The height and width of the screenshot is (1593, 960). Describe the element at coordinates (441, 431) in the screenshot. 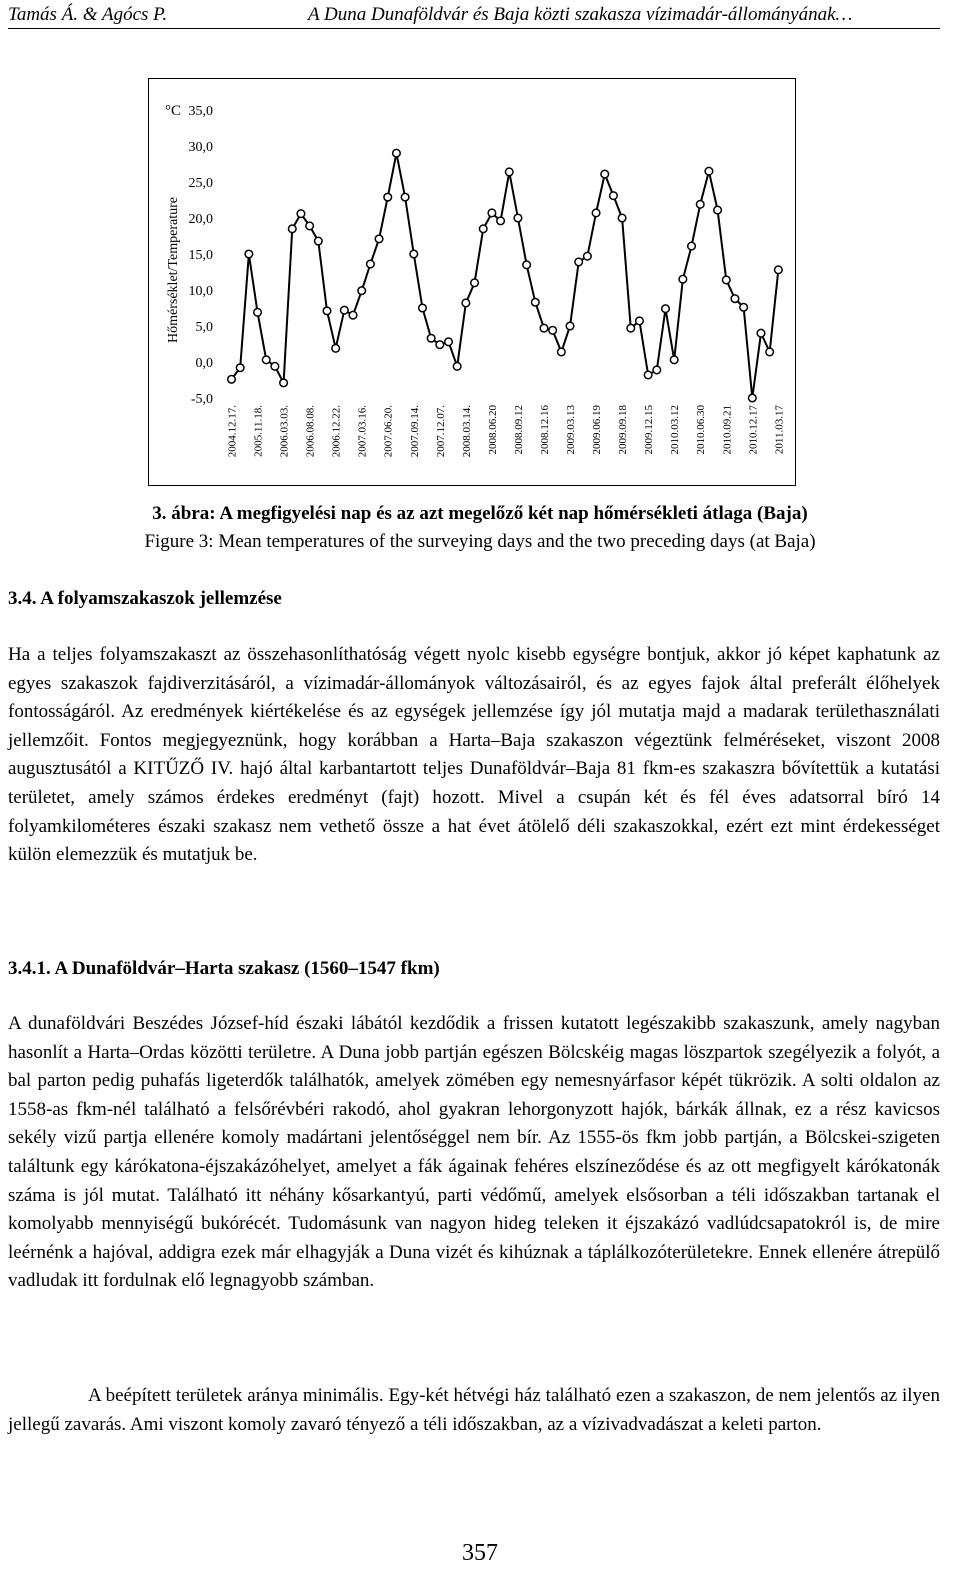

I see `x-tick-label: 2007.12.07.` at that location.